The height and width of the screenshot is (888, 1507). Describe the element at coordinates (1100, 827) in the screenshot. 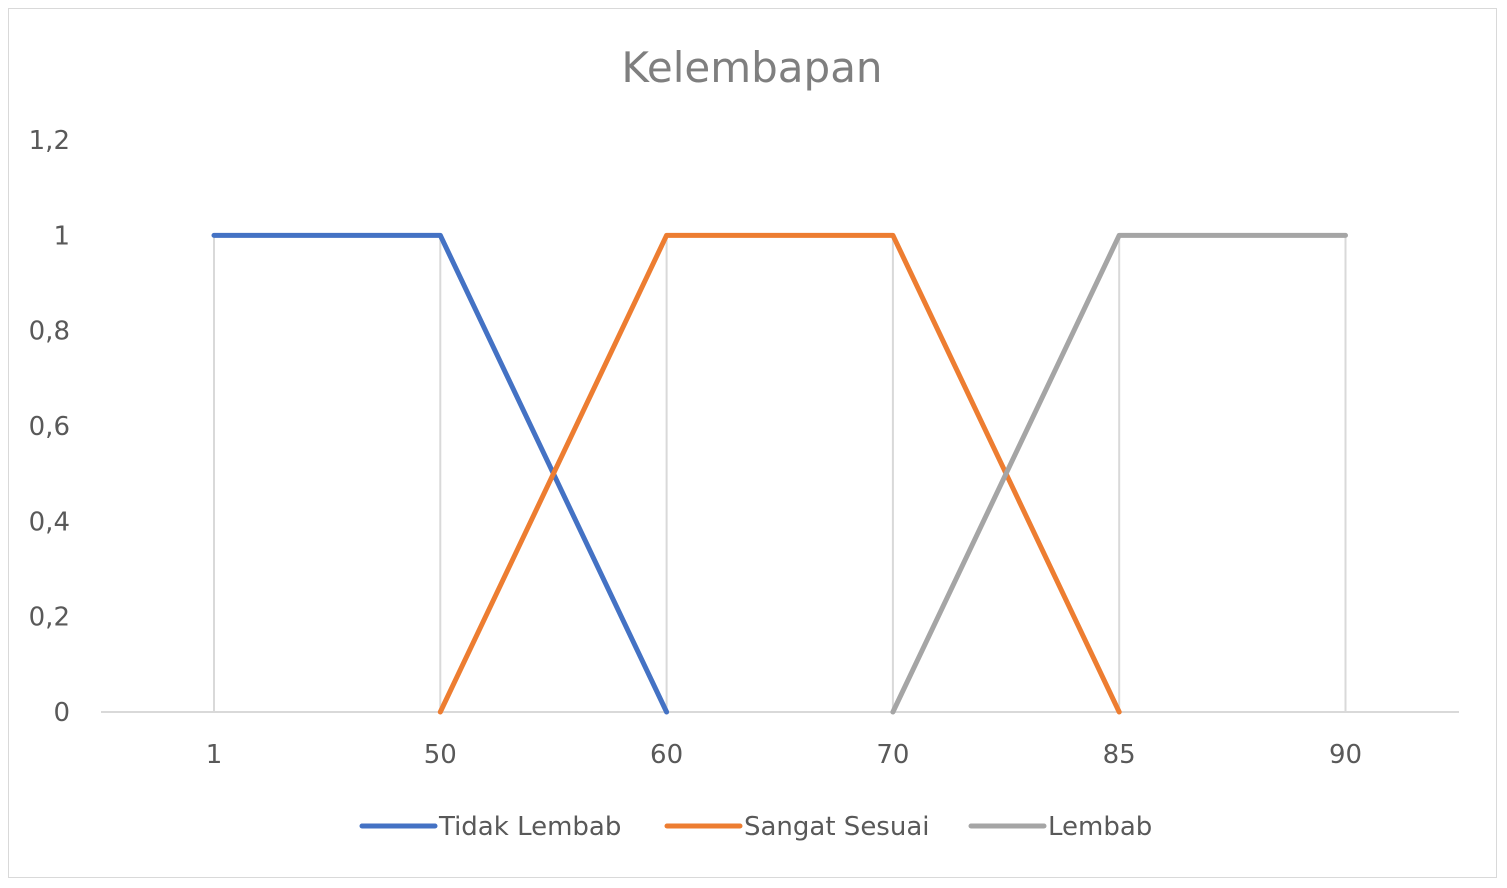

I see `legend-label: Lembab` at that location.